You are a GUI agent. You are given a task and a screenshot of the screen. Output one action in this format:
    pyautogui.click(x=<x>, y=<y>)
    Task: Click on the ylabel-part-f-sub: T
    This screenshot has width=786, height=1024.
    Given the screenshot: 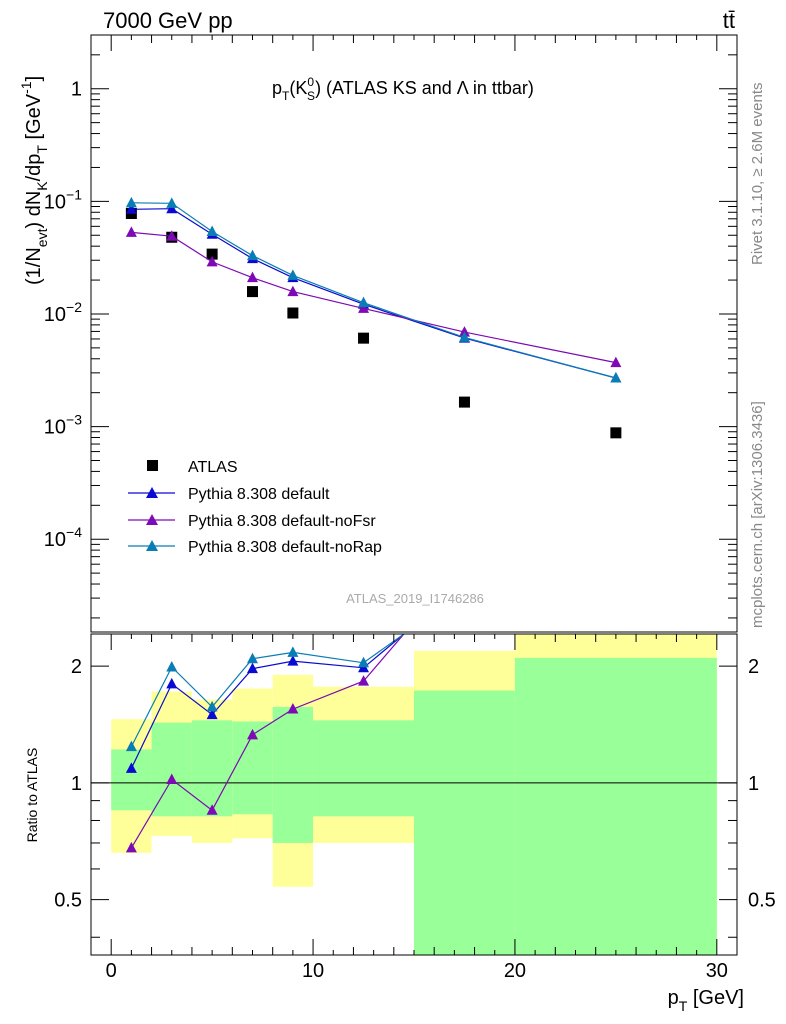 What is the action you would take?
    pyautogui.click(x=42, y=149)
    